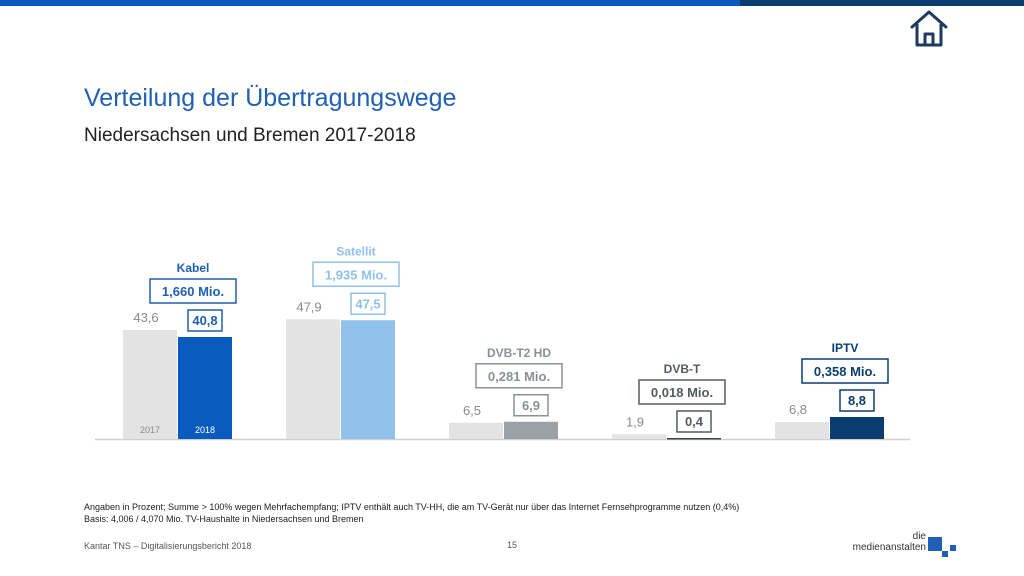  Describe the element at coordinates (205, 430) in the screenshot. I see `series-label-2018: 2018` at that location.